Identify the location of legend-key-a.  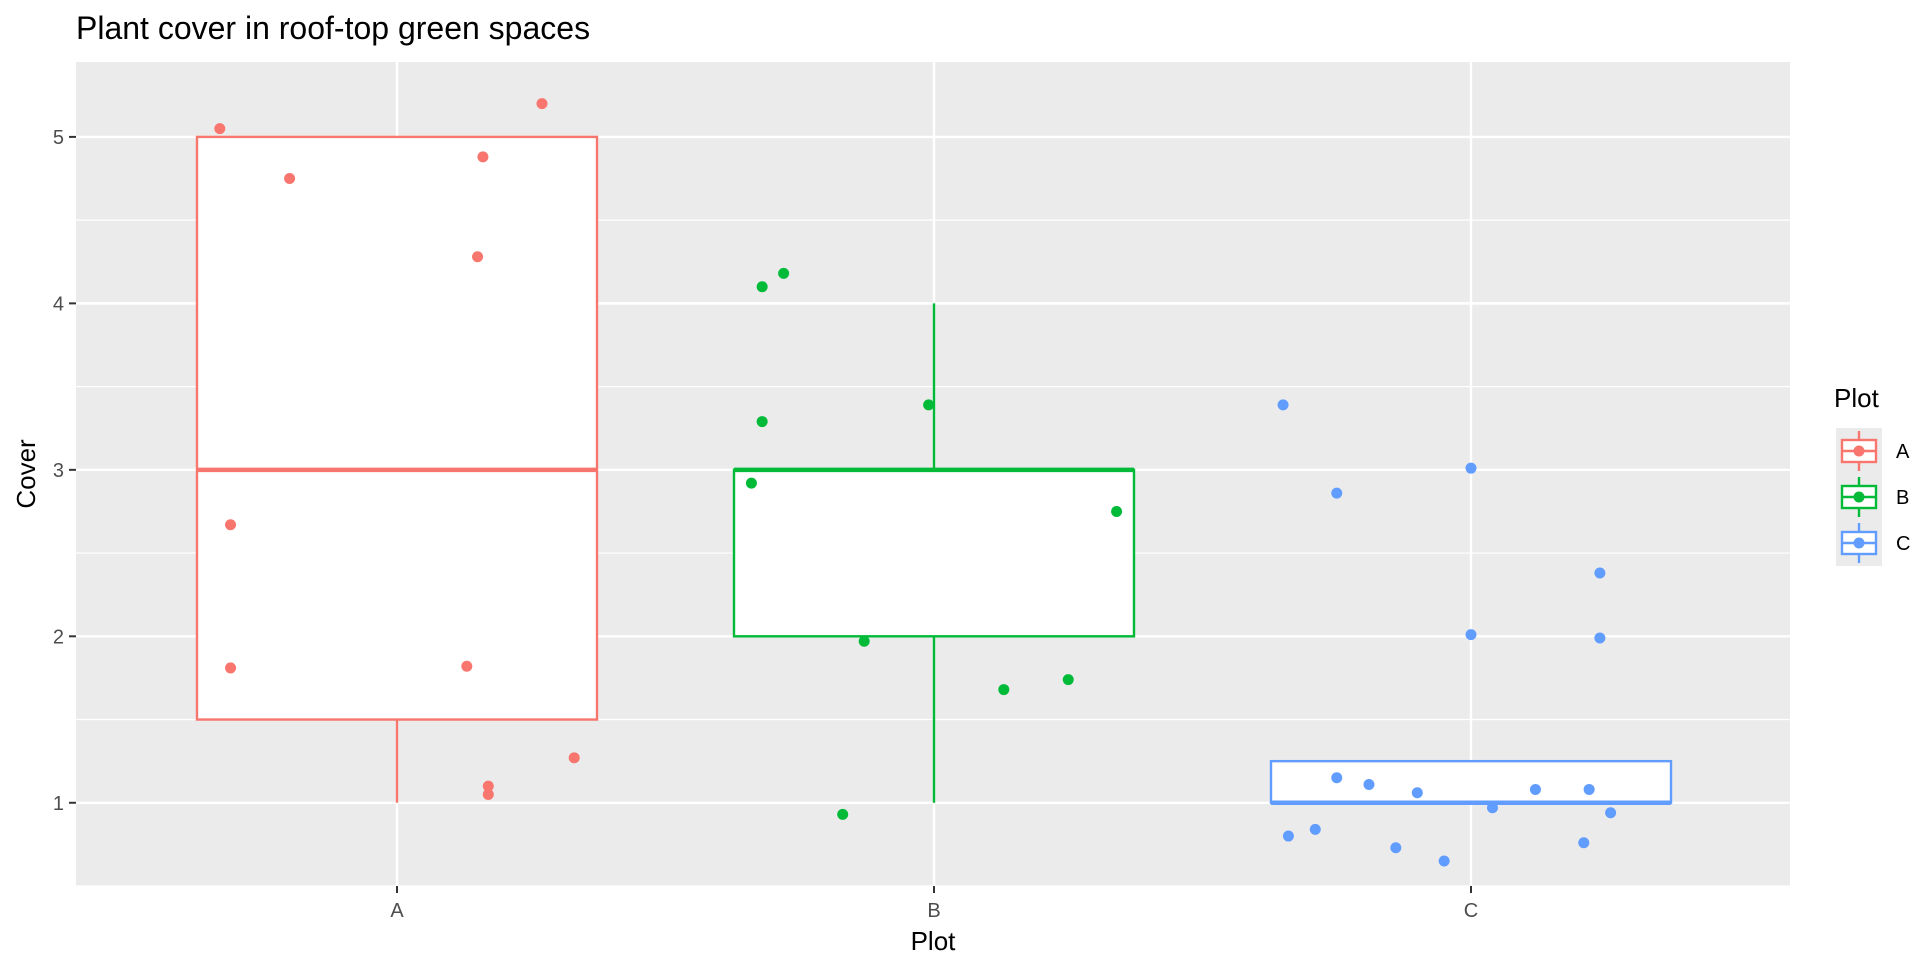
(1859, 451).